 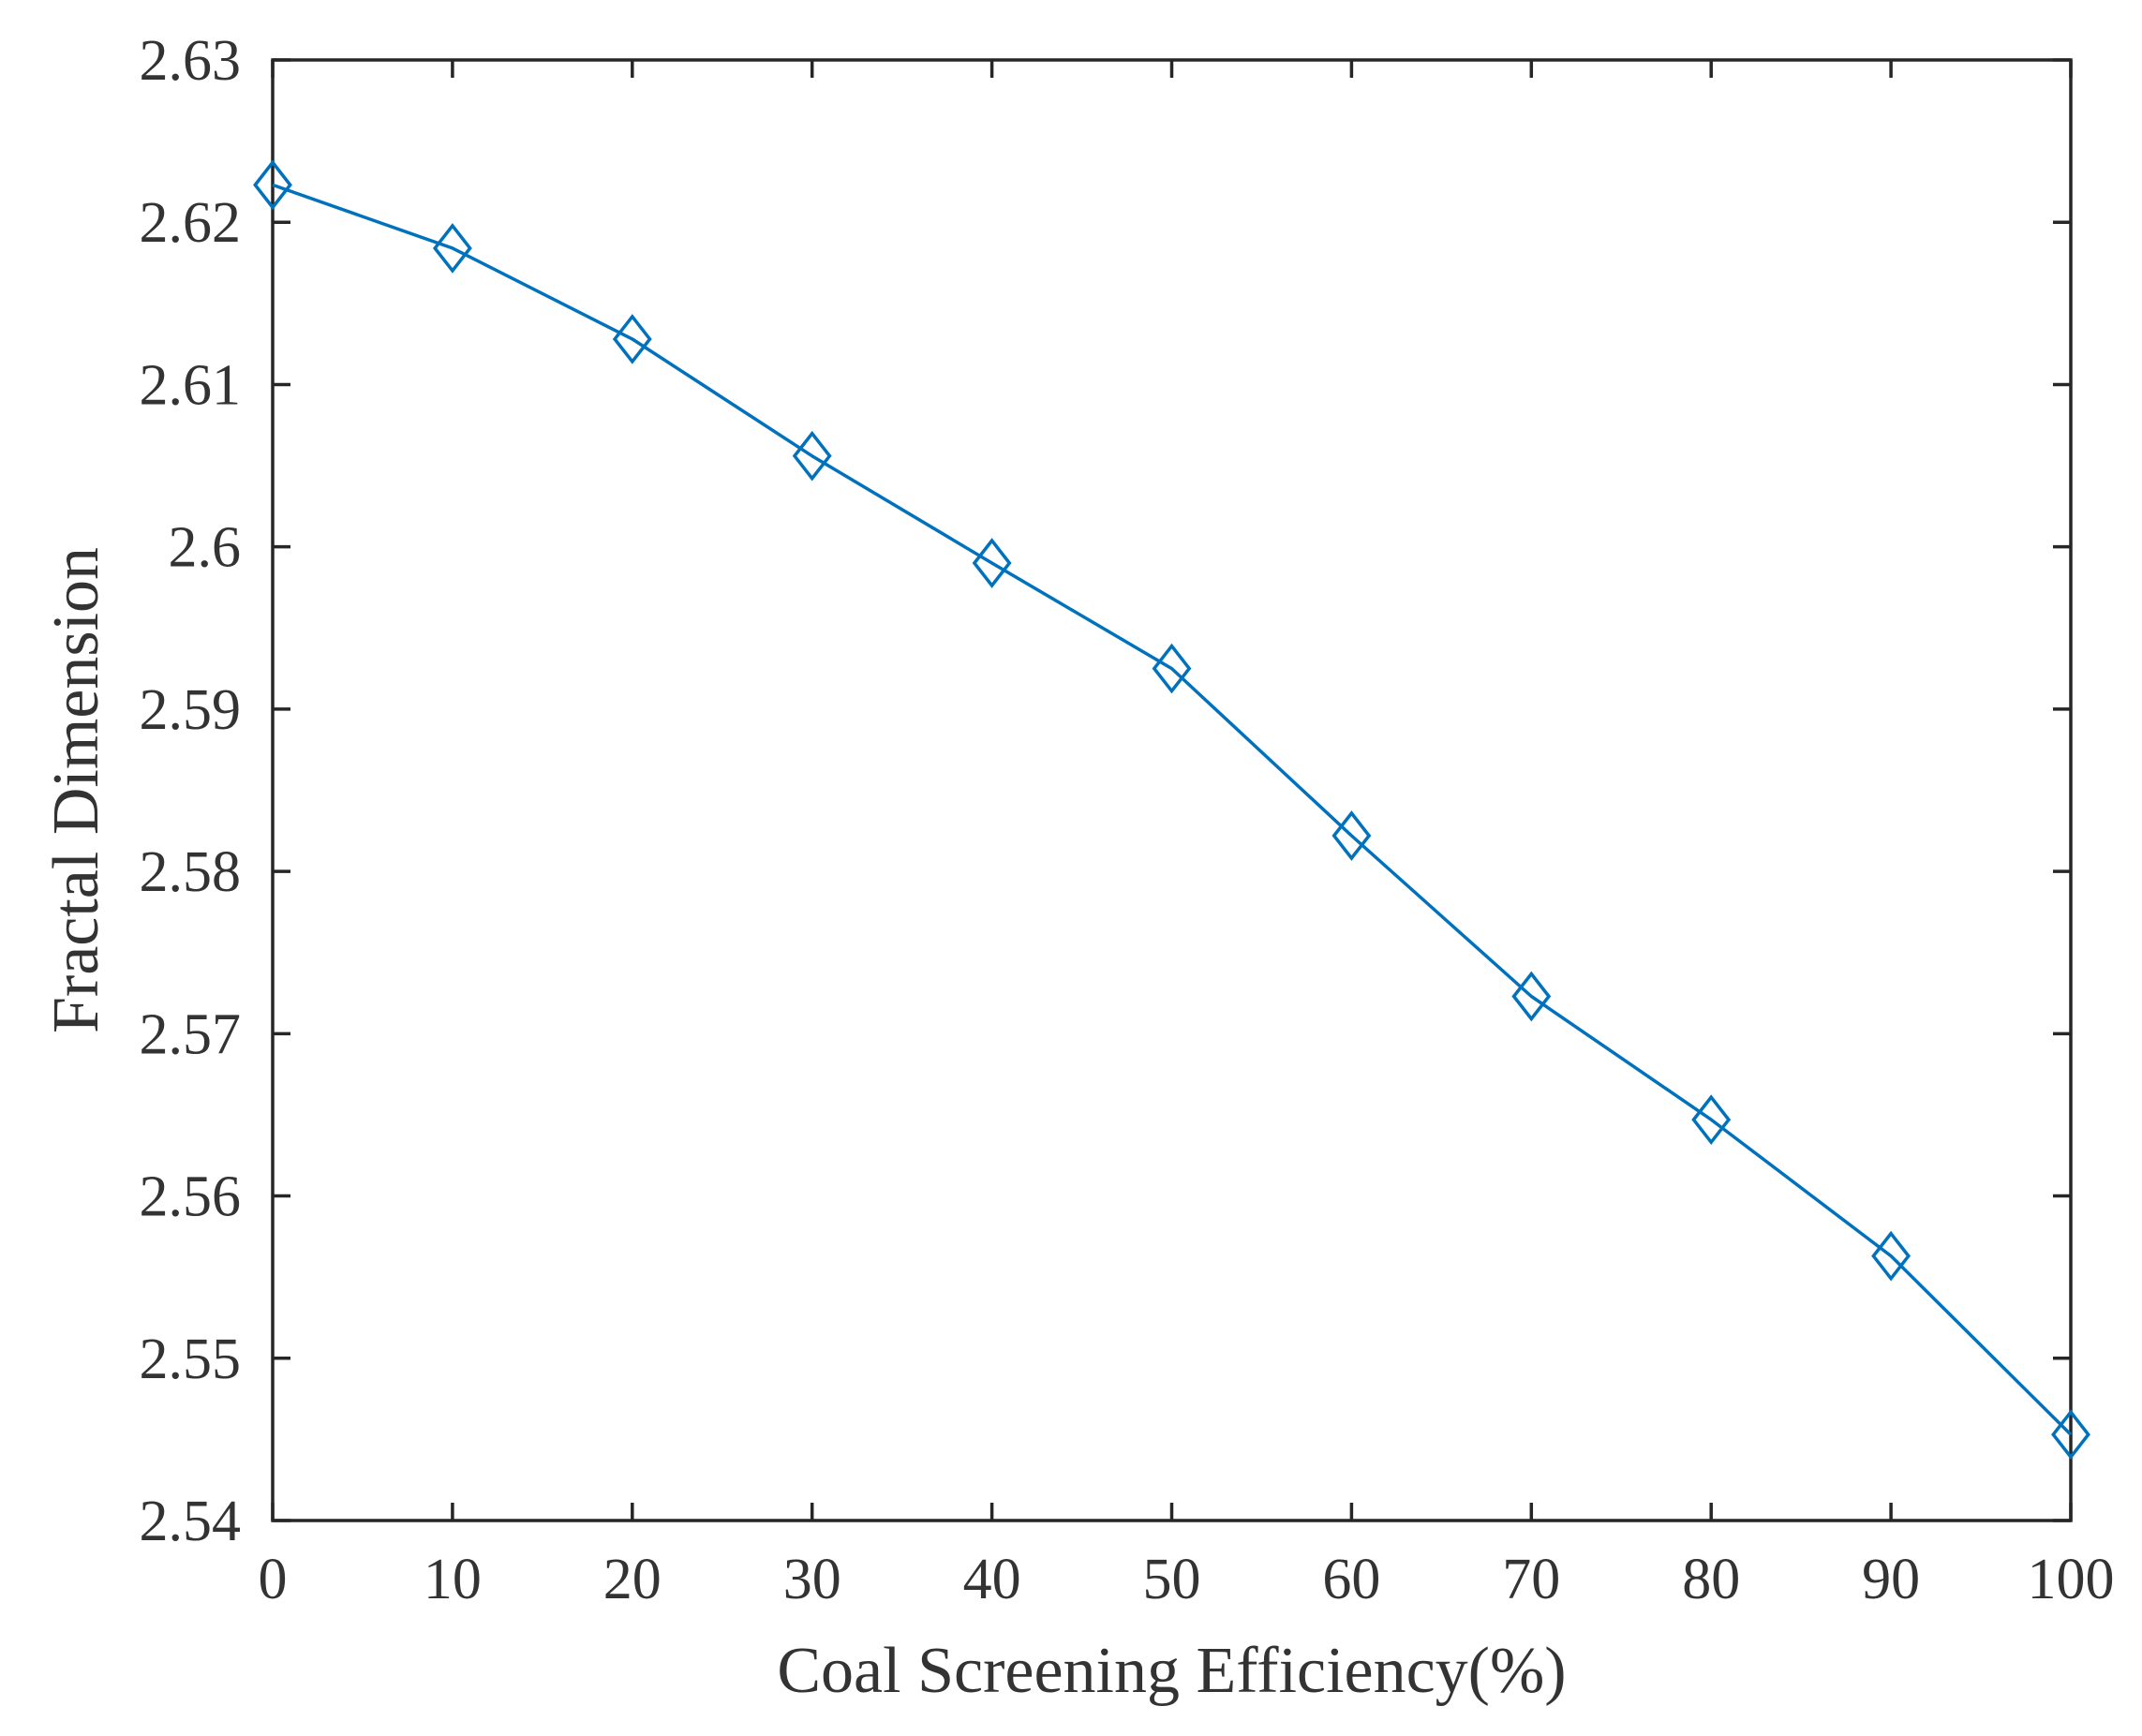 What do you see at coordinates (453, 1580) in the screenshot?
I see `x-tick-label: 10` at bounding box center [453, 1580].